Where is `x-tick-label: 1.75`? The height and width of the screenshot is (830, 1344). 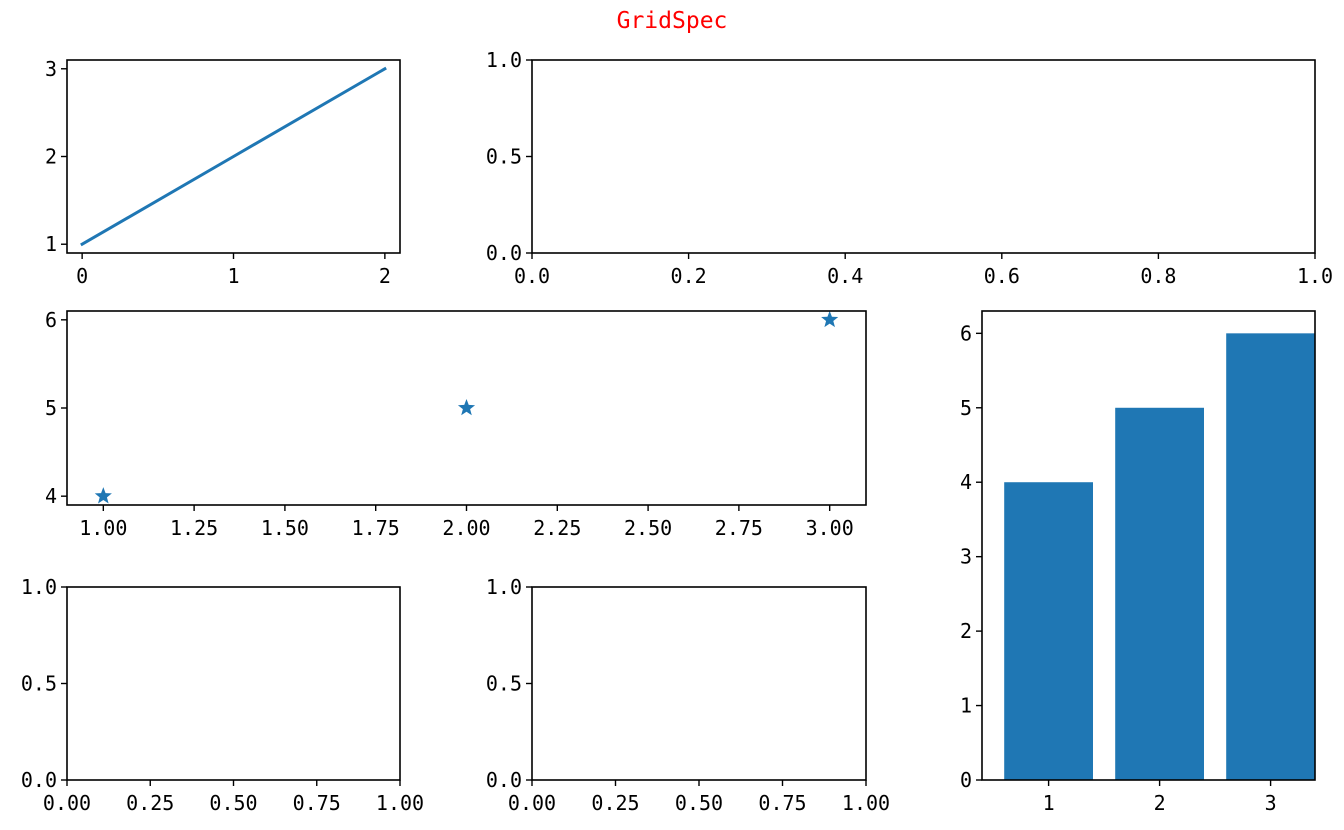 x-tick-label: 1.75 is located at coordinates (376, 528).